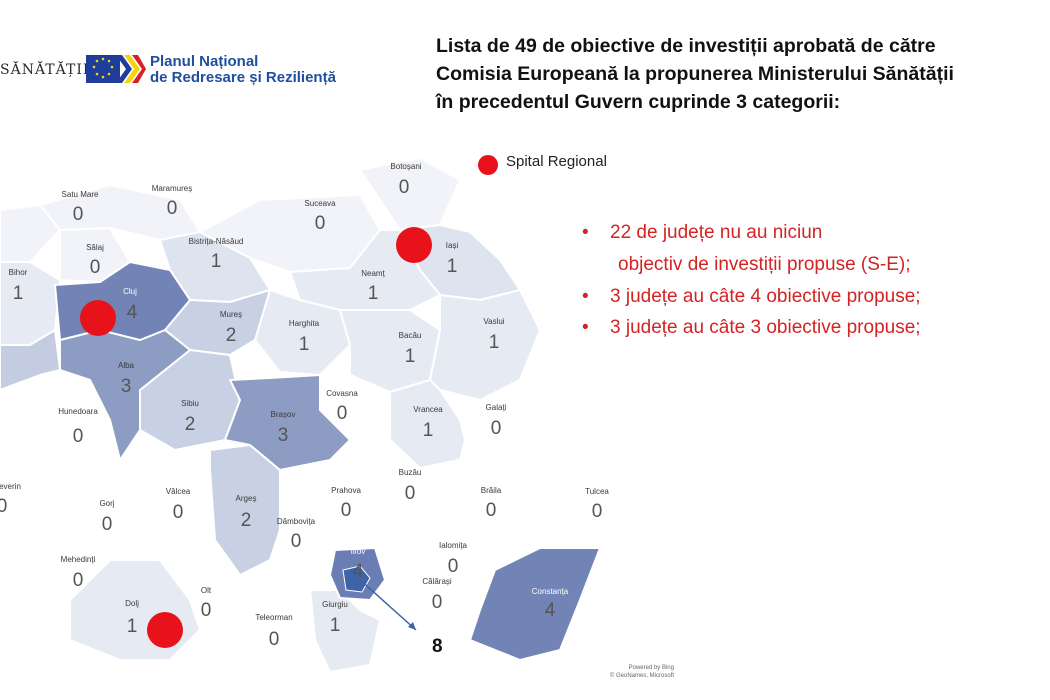 The height and width of the screenshot is (700, 1050). I want to click on regional-hospital-marker-dolj, so click(165, 630).